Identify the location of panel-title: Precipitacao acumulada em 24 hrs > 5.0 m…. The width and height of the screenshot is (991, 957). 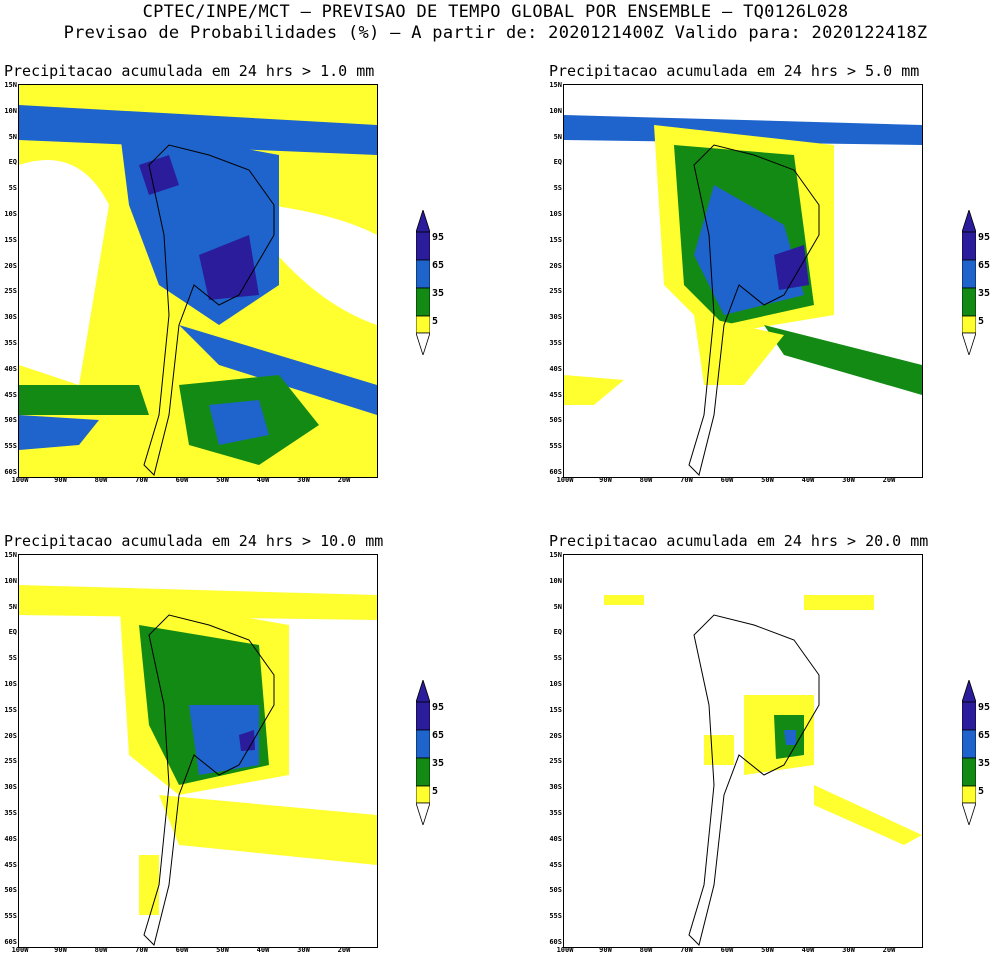
(734, 71).